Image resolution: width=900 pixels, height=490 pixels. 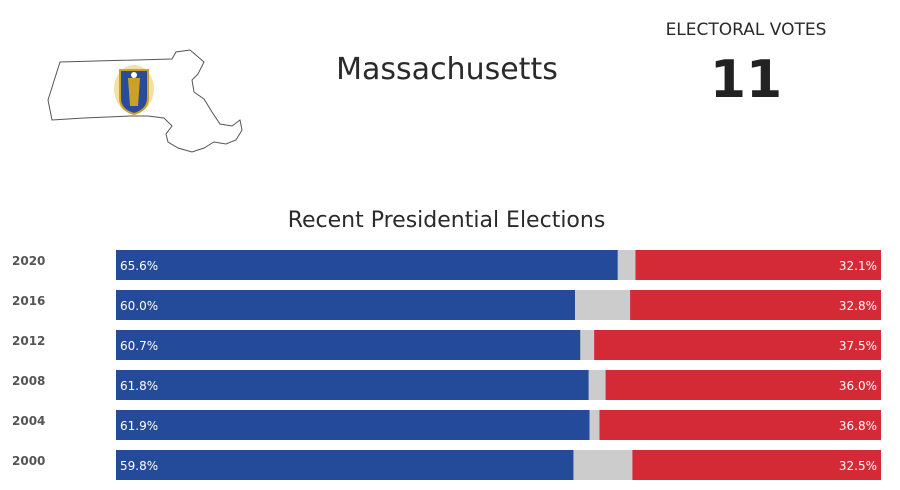 What do you see at coordinates (139, 426) in the screenshot?
I see `bar-value-label: 61.9%` at bounding box center [139, 426].